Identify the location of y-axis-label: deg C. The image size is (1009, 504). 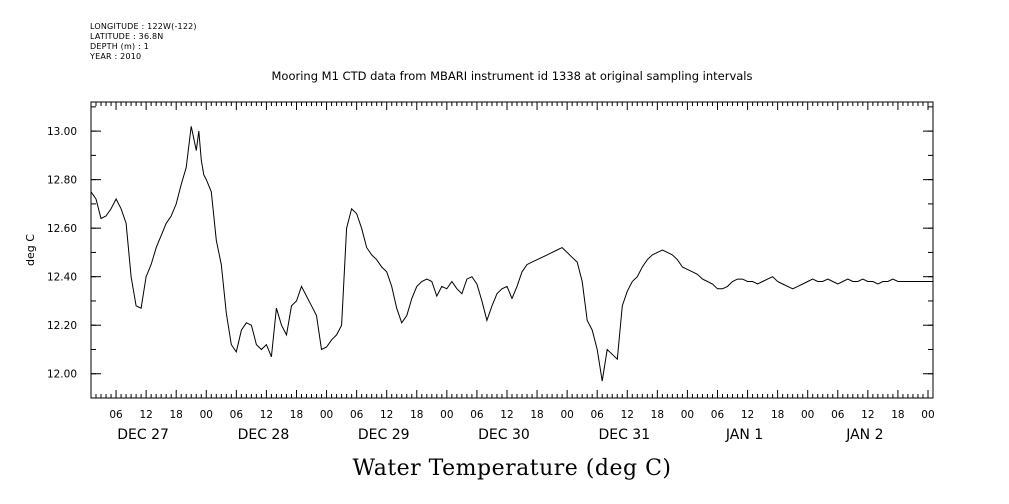
(30, 250).